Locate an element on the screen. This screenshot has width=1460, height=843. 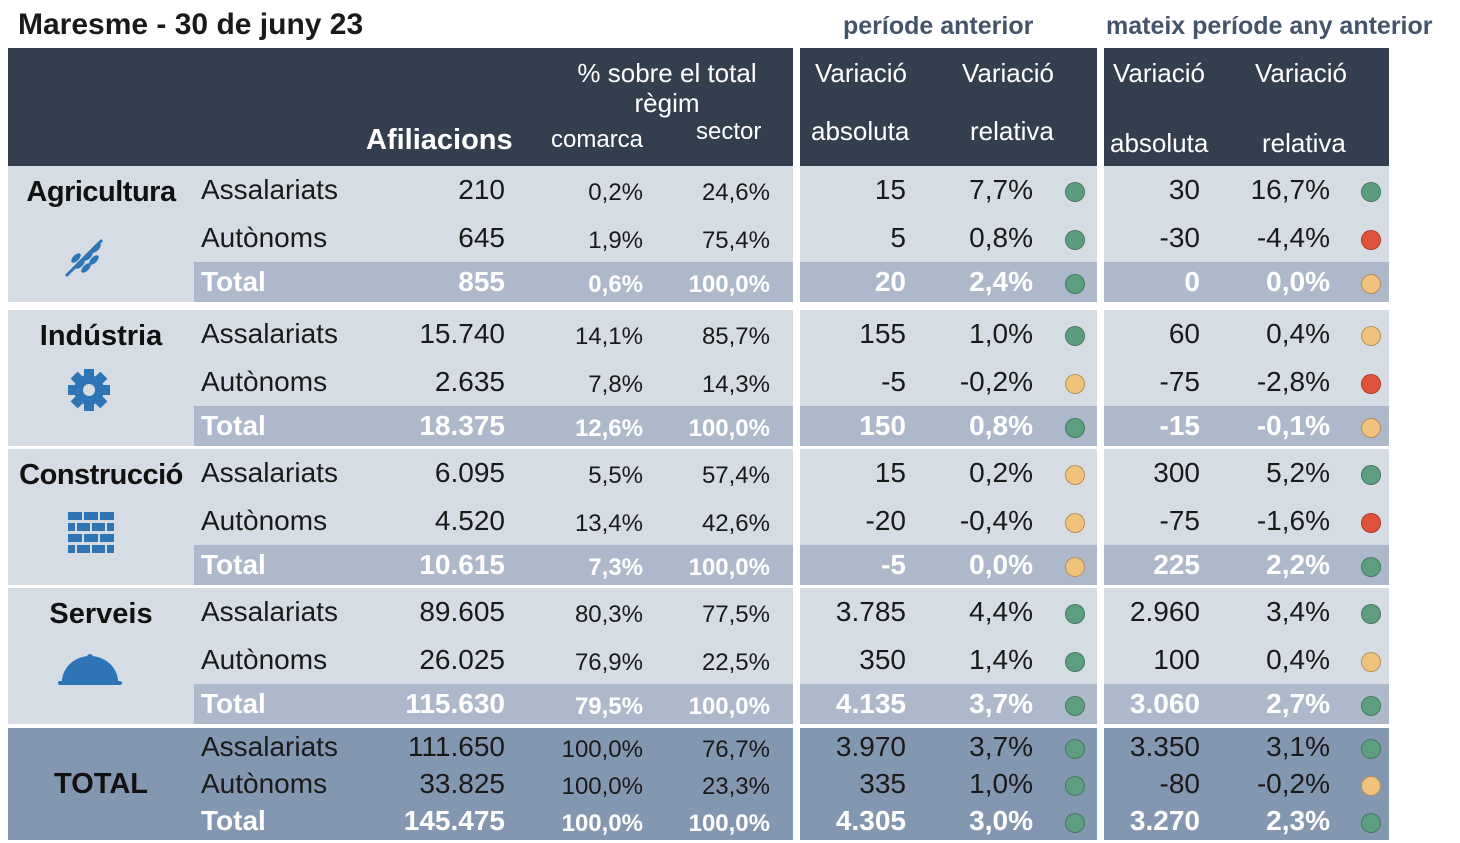
cell: -0,4% is located at coordinates (996, 520).